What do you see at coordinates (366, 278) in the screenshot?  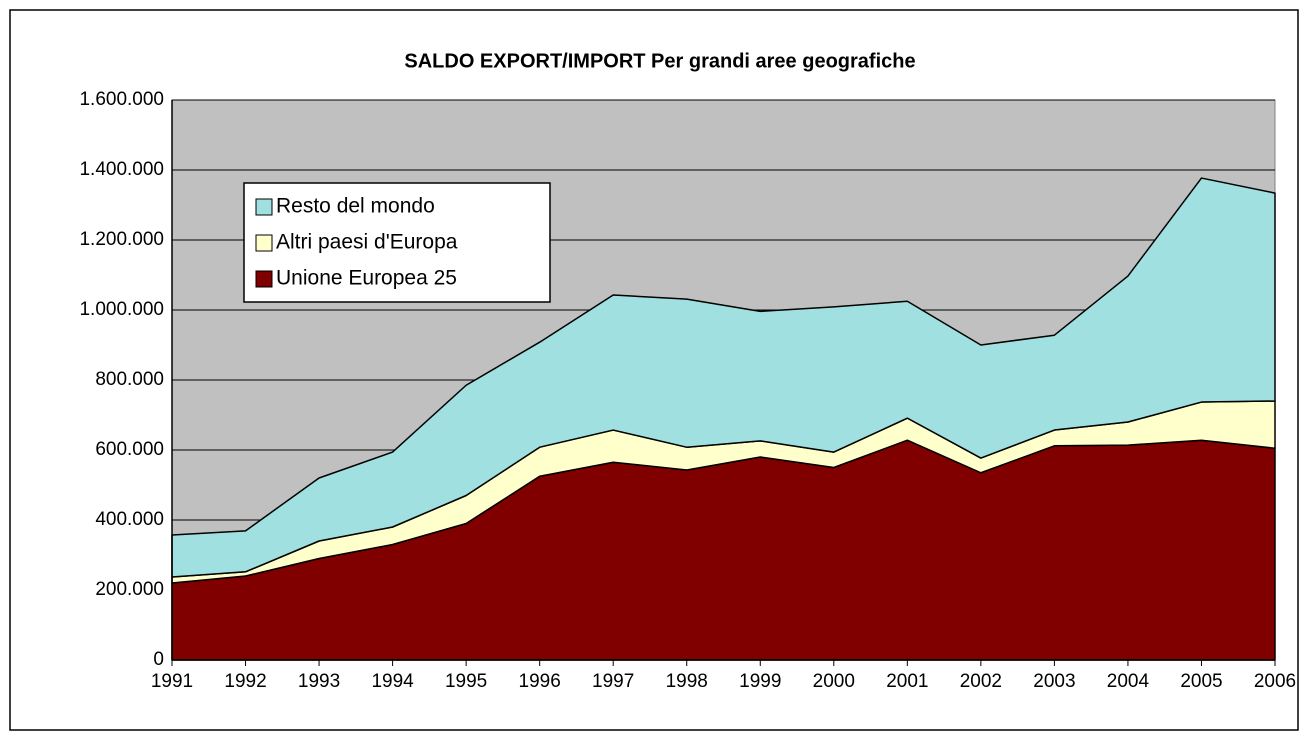 I see `legend-label: Unione Europea 25` at bounding box center [366, 278].